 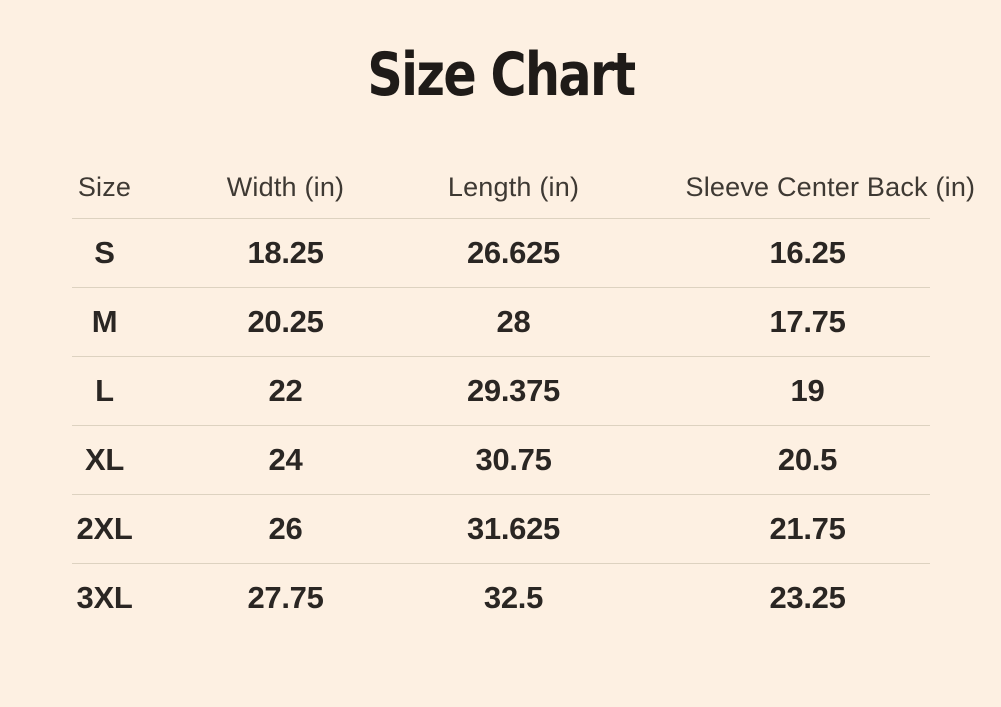 What do you see at coordinates (807, 252) in the screenshot?
I see `sleeve-cell: 16.25` at bounding box center [807, 252].